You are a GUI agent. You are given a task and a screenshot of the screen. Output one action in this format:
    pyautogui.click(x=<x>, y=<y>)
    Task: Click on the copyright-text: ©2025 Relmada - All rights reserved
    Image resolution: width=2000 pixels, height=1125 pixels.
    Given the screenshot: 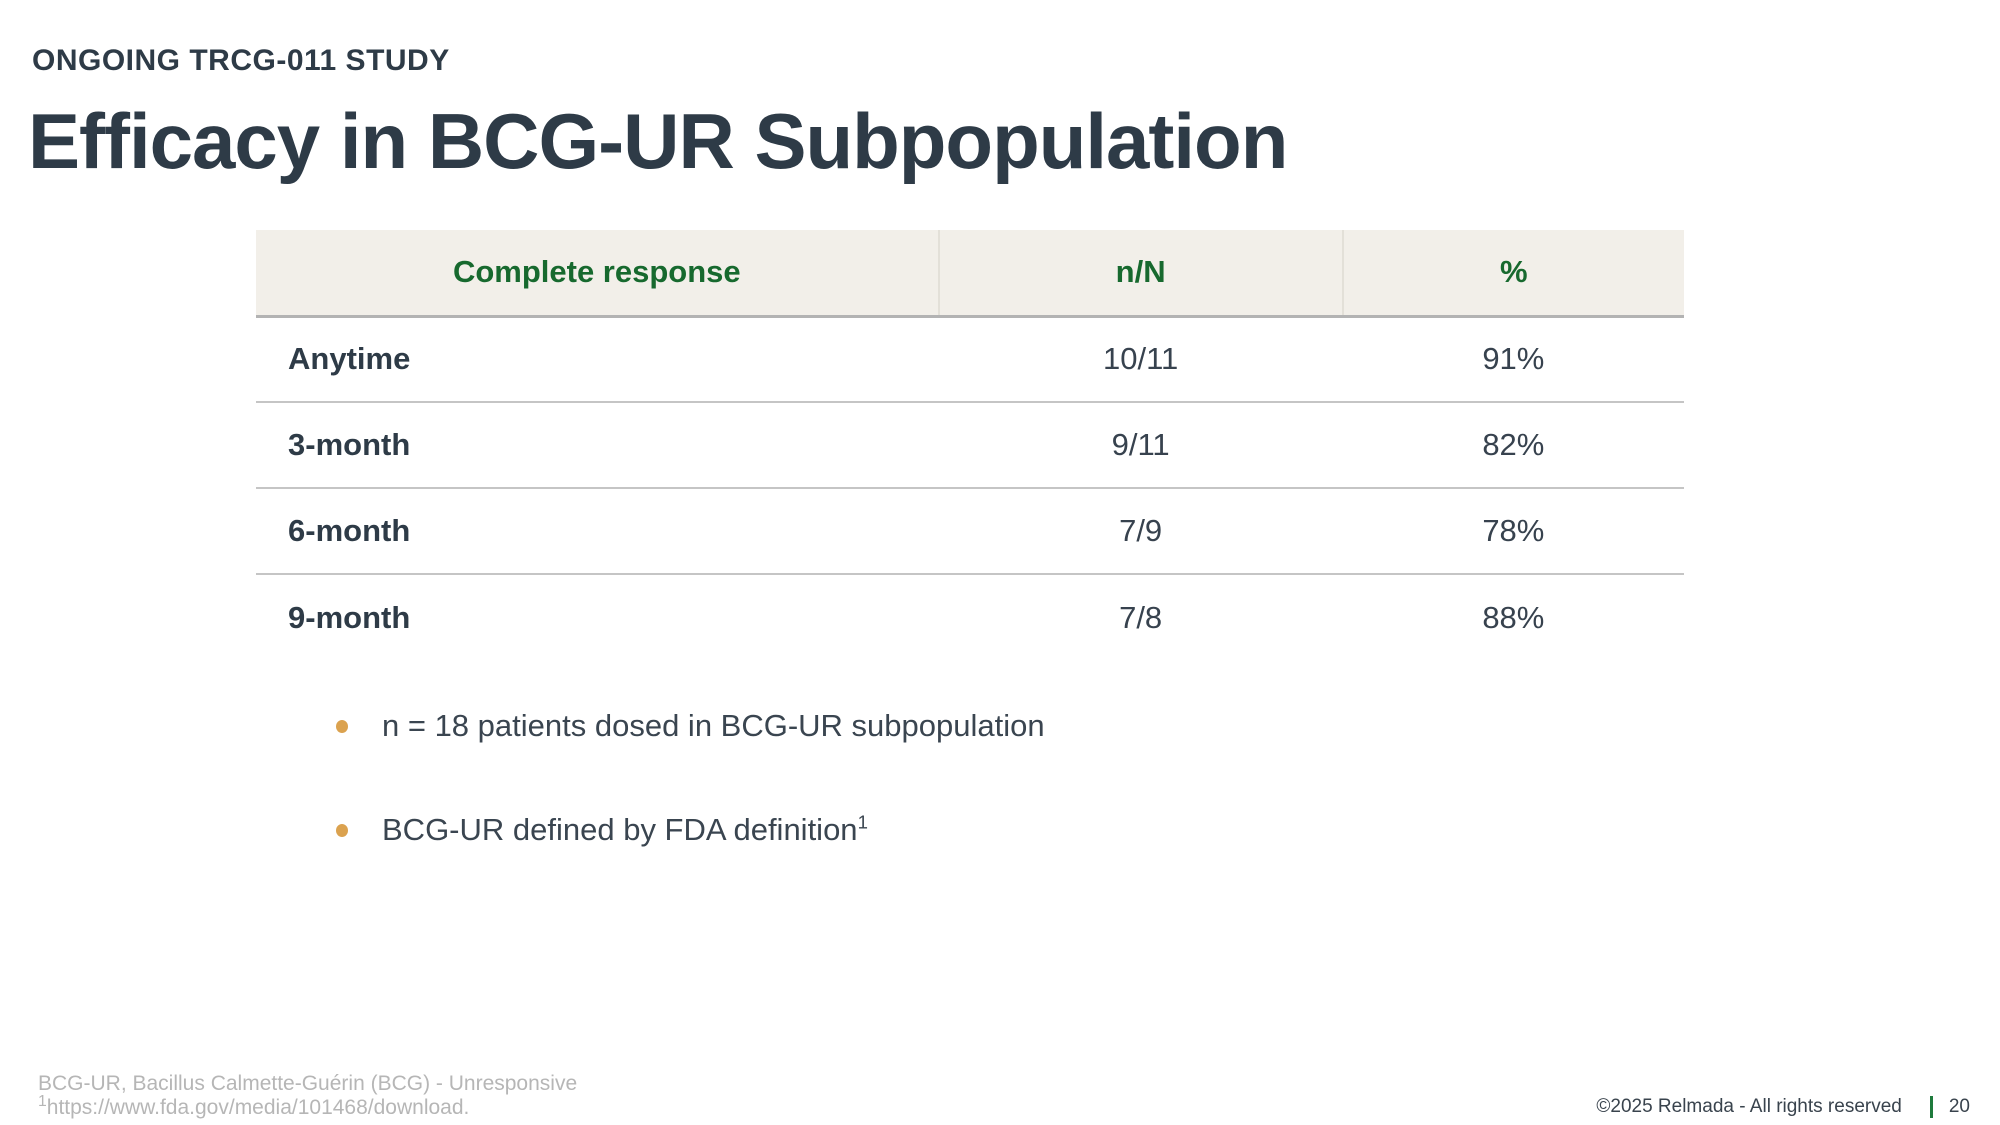 What is the action you would take?
    pyautogui.click(x=1749, y=1106)
    